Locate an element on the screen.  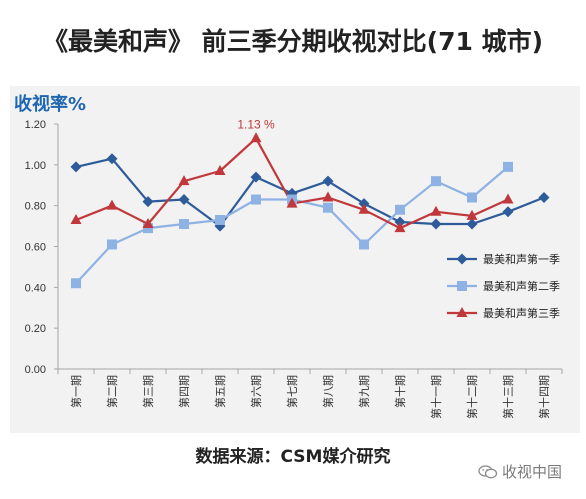
x-tick-label: 第三期 is located at coordinates (148, 391).